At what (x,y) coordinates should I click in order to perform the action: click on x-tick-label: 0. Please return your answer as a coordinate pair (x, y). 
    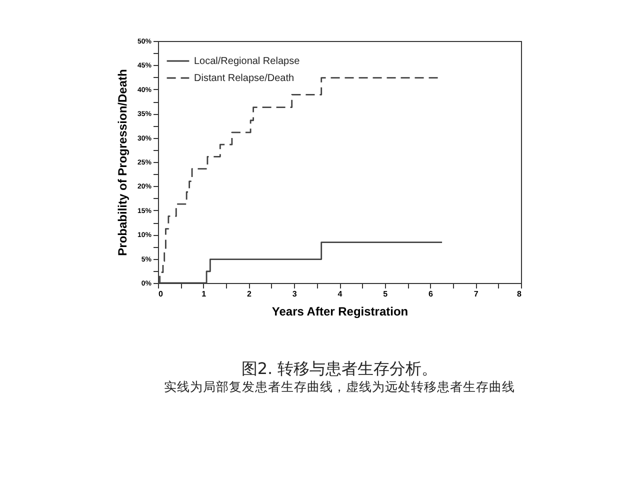
    Looking at the image, I should click on (161, 294).